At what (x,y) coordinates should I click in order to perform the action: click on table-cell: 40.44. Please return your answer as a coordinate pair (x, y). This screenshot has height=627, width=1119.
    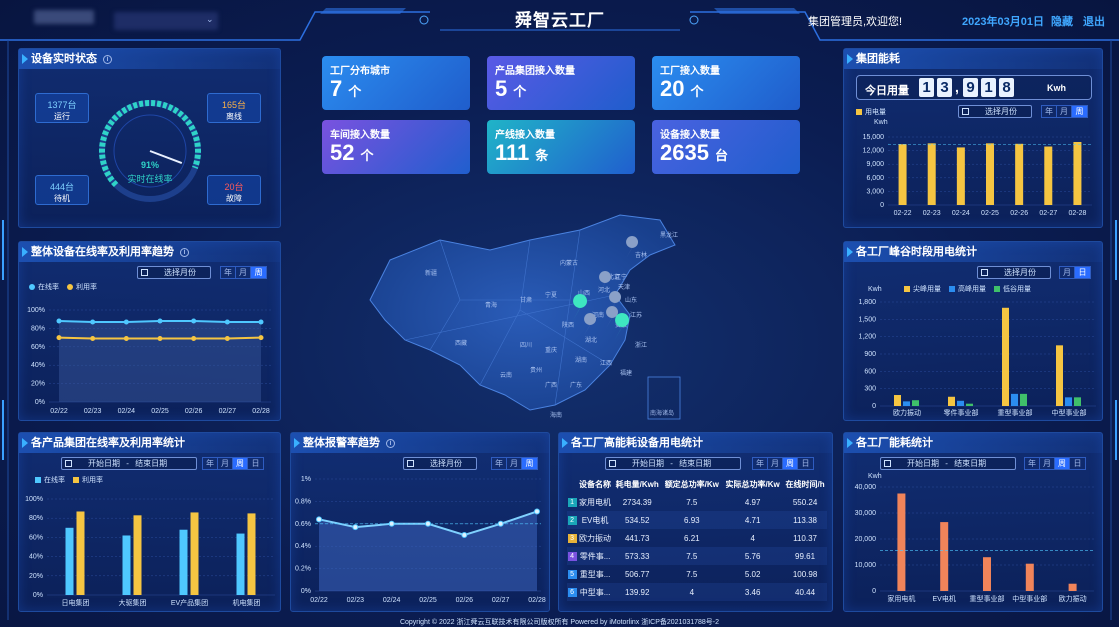
    Looking at the image, I should click on (805, 592).